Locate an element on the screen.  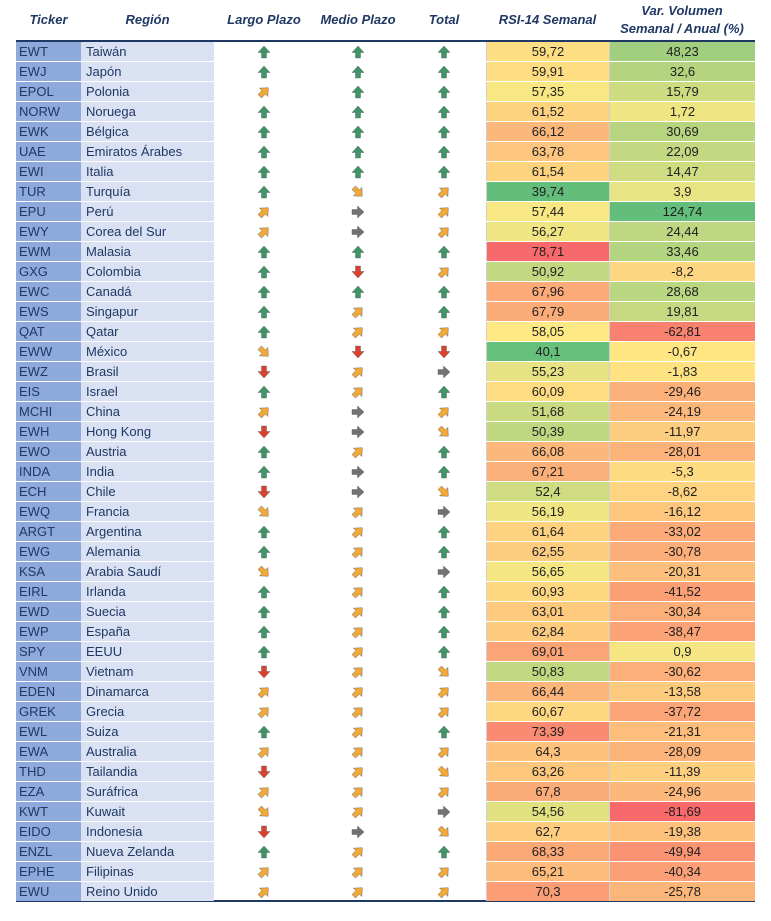
table-row: EWY Corea del Sur 56,27 24,44 is located at coordinates (385, 232).